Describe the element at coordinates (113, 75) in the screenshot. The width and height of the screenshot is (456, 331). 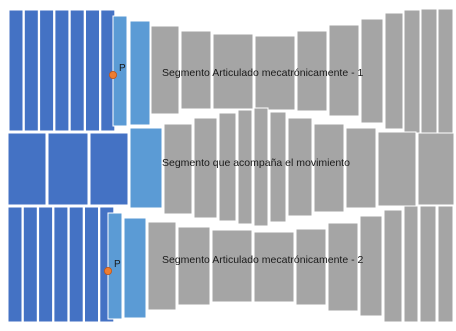
I see `point-1-marker` at that location.